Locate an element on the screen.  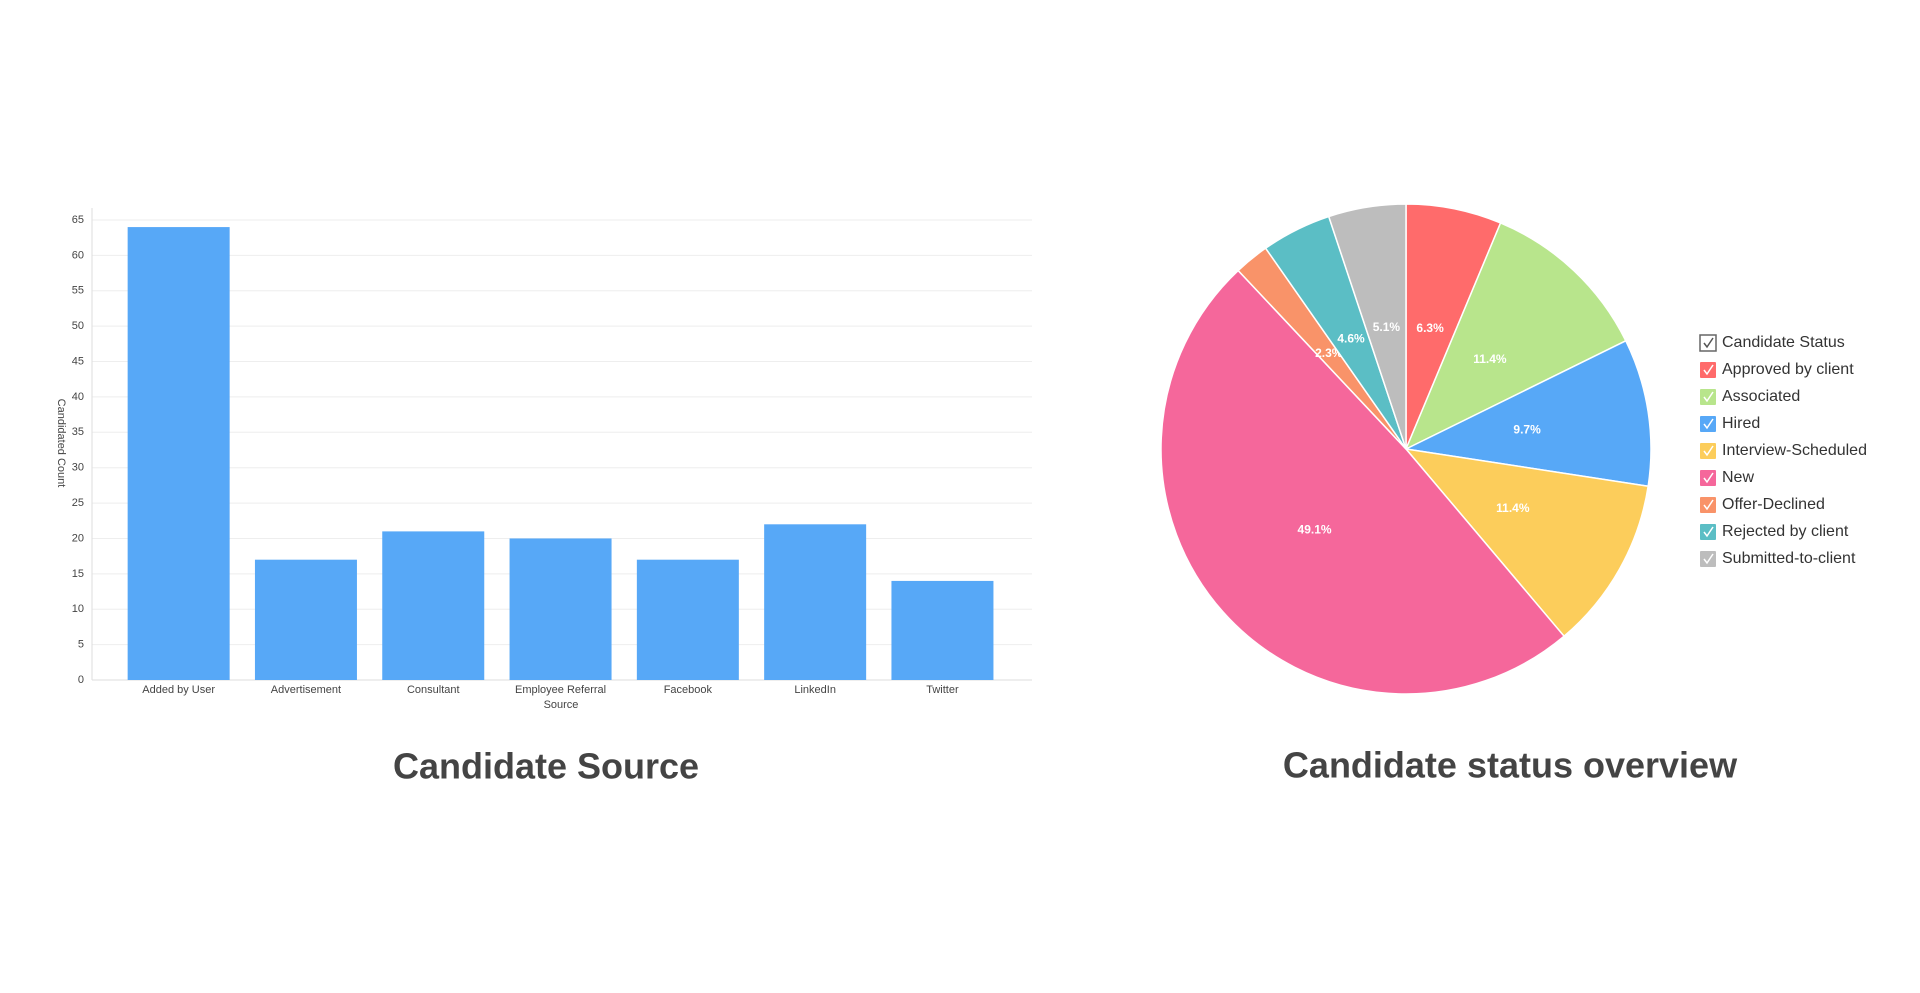
y-tick-label: 45 is located at coordinates (78, 361).